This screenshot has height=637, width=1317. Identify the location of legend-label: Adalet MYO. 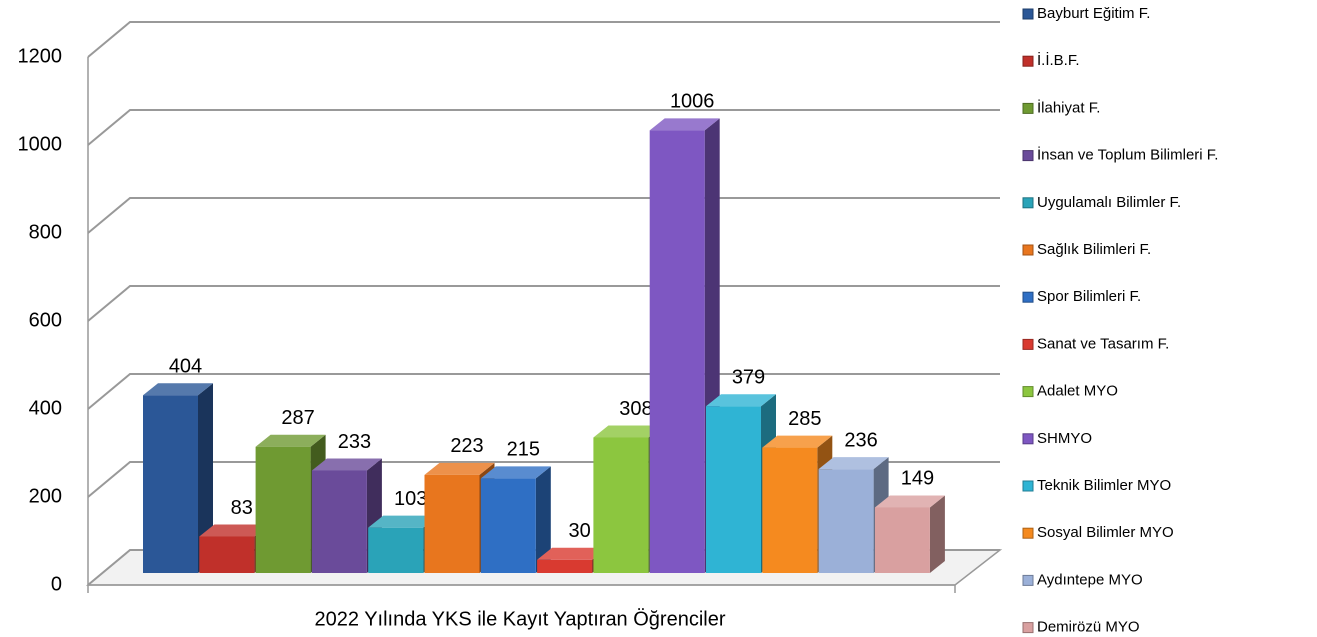
(1077, 391).